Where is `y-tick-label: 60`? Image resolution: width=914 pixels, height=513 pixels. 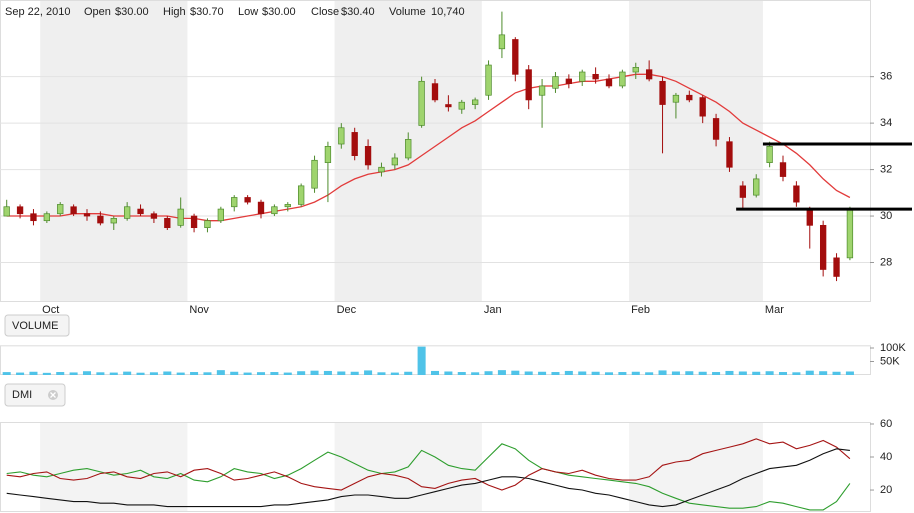 y-tick-label: 60 is located at coordinates (886, 424).